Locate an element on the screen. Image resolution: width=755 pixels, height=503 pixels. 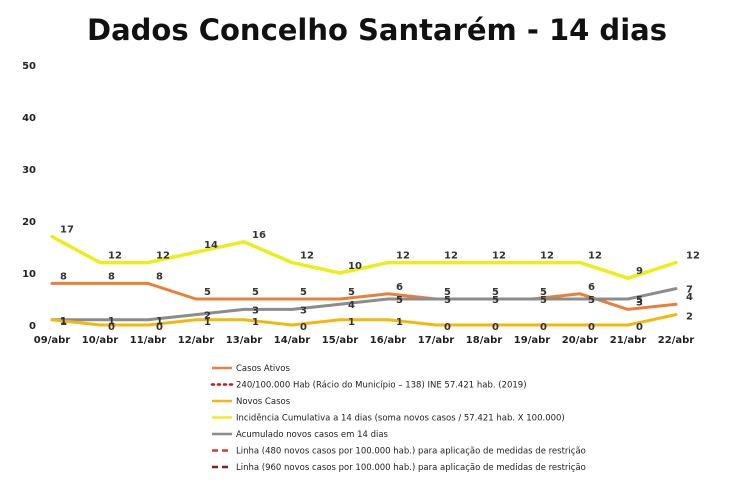
legend-item: Acumulado novos casos em 14 dias is located at coordinates (300, 435).